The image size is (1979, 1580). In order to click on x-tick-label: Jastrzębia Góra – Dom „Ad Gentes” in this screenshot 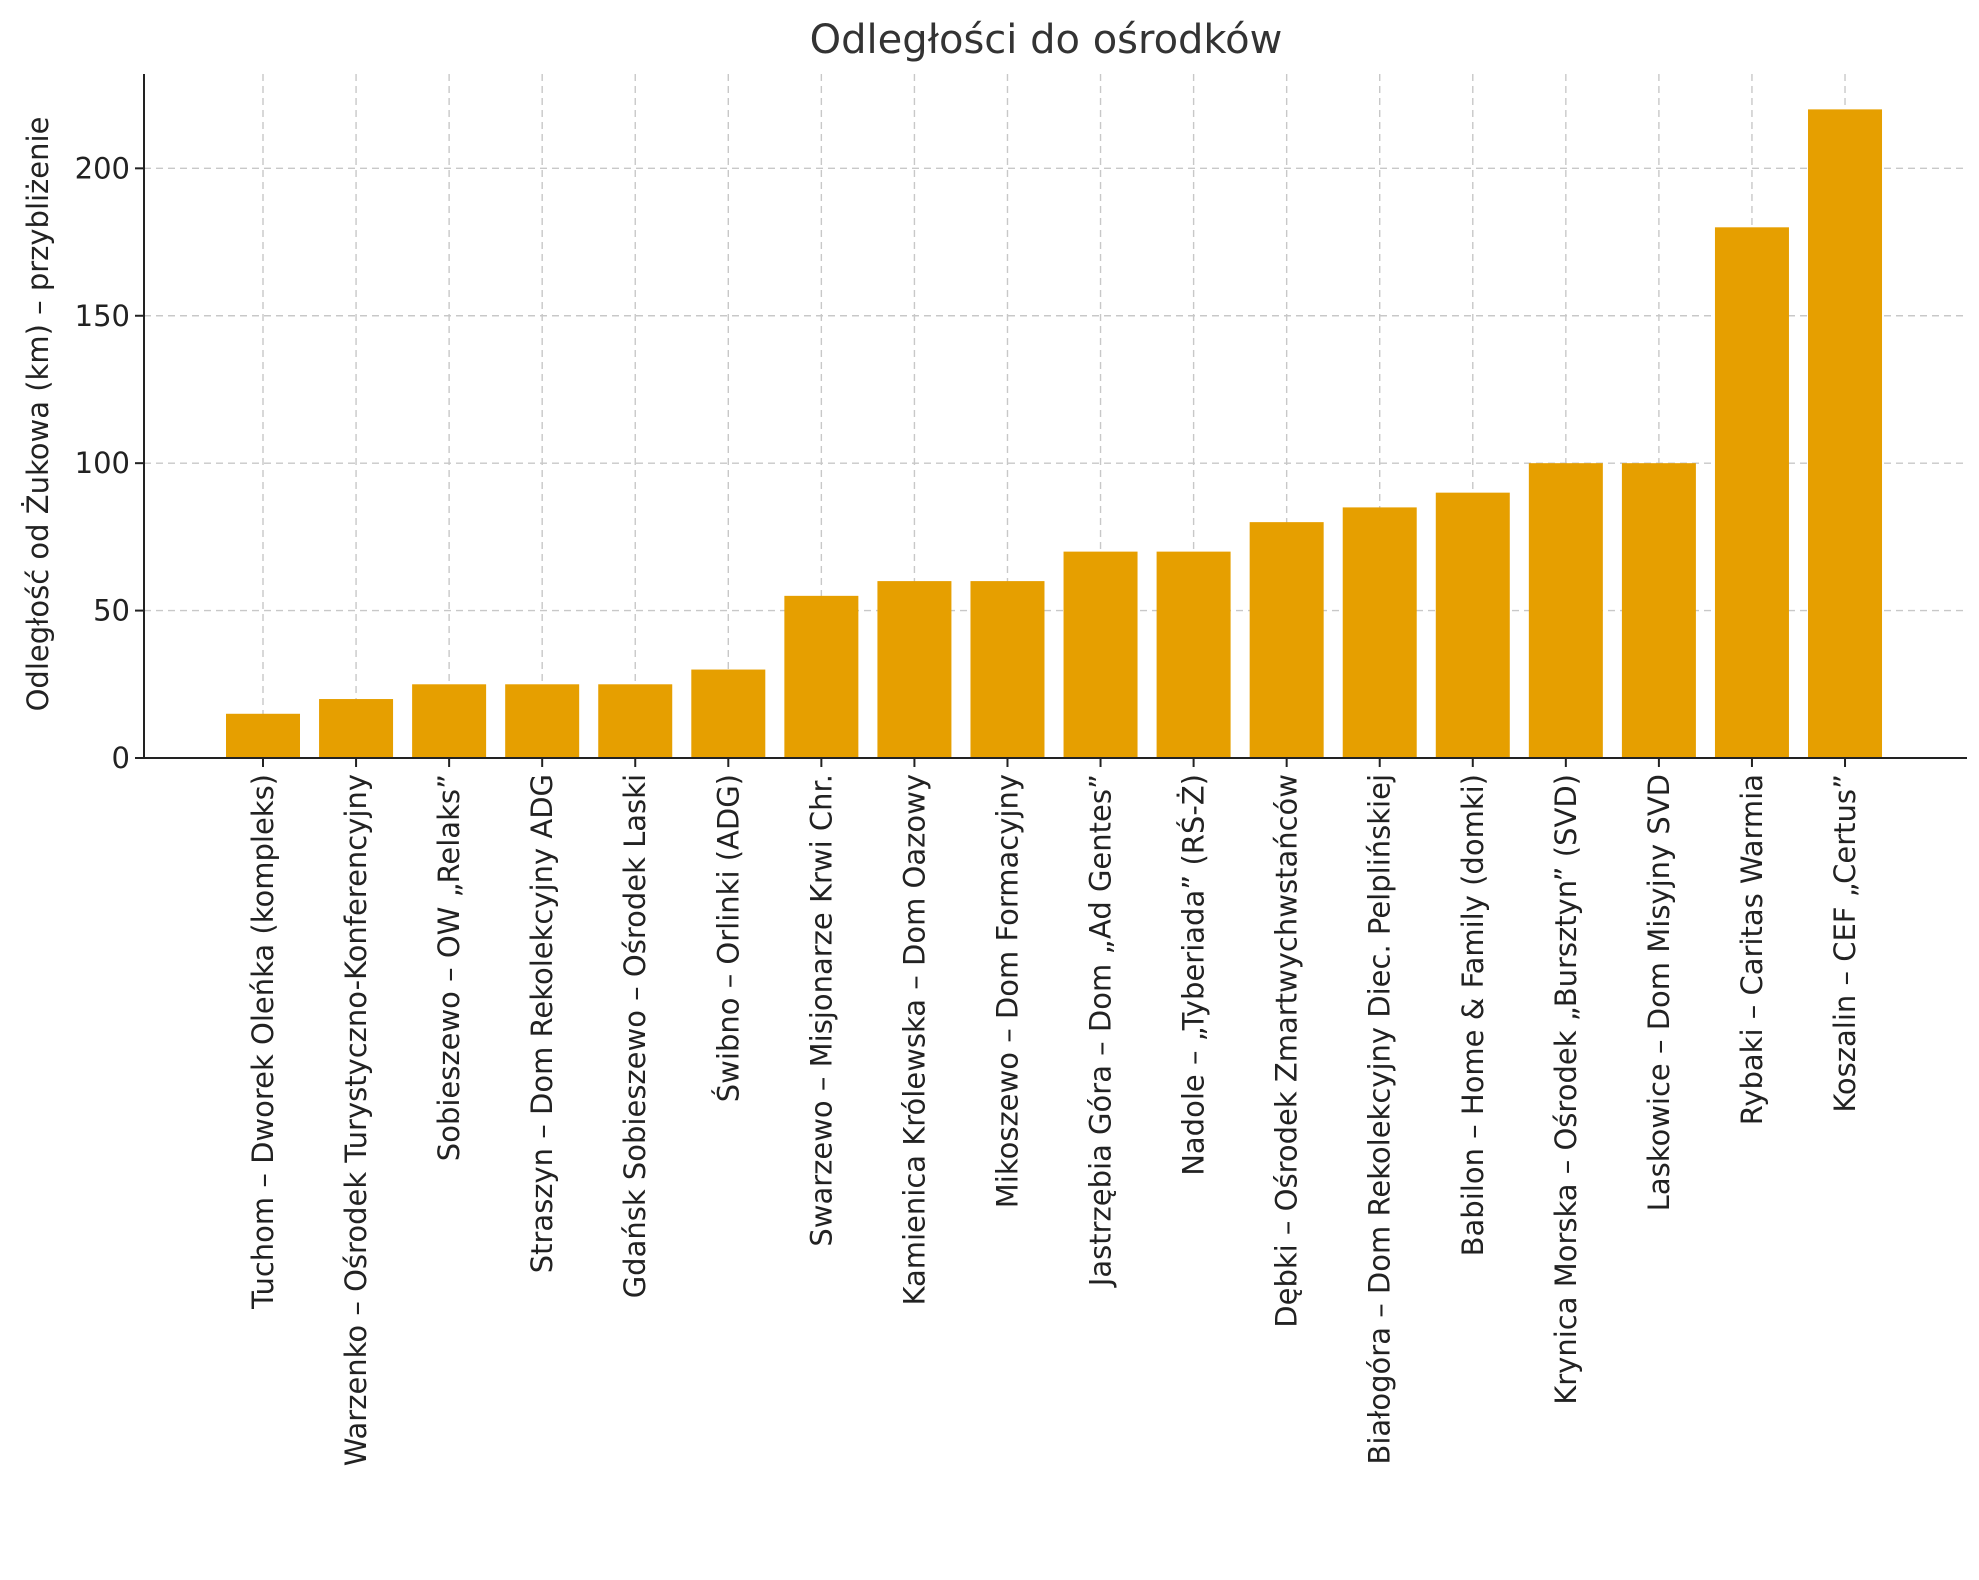, I will do `click(1101, 1031)`.